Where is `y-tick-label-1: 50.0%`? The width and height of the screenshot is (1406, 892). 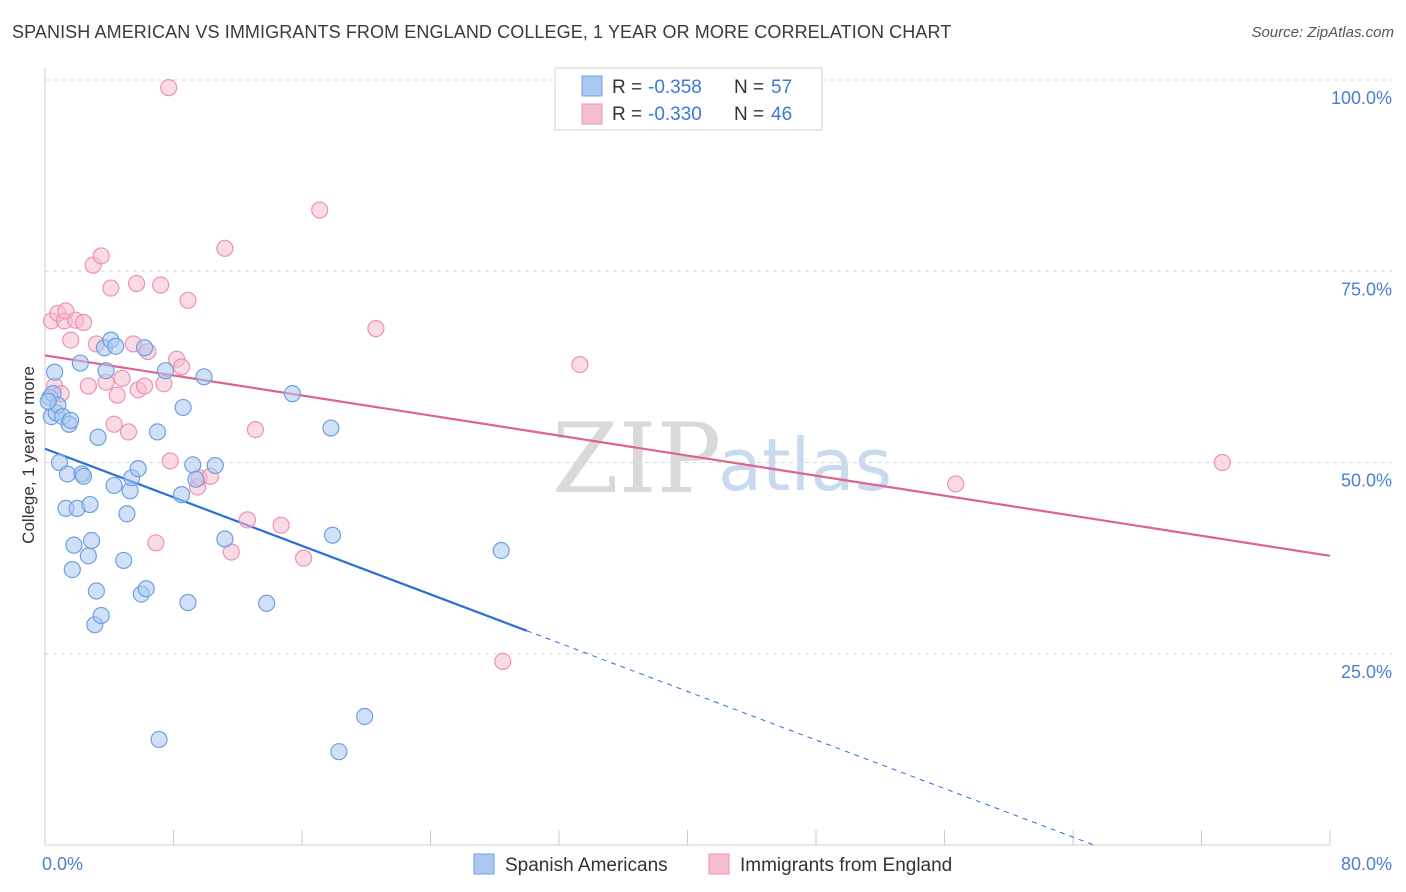 y-tick-label-1: 50.0% is located at coordinates (1366, 481).